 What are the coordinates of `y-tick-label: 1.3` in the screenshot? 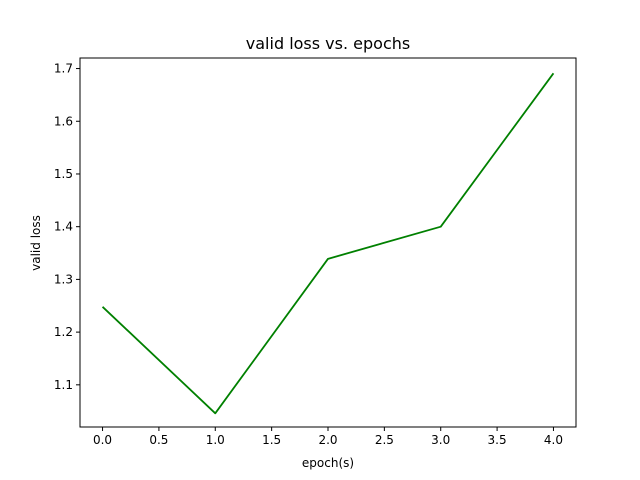 It's located at (63, 279).